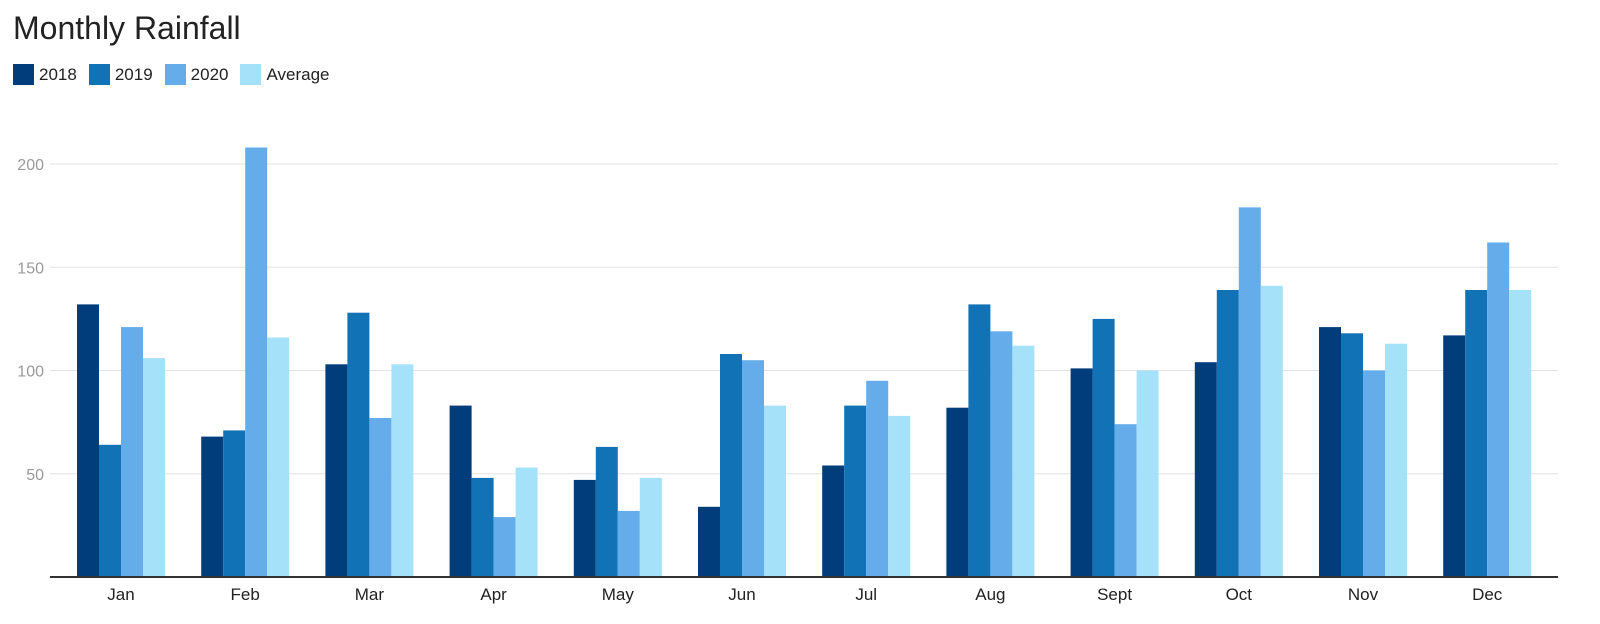 This screenshot has height=624, width=1600. What do you see at coordinates (30, 165) in the screenshot?
I see `y-tick-label: 200` at bounding box center [30, 165].